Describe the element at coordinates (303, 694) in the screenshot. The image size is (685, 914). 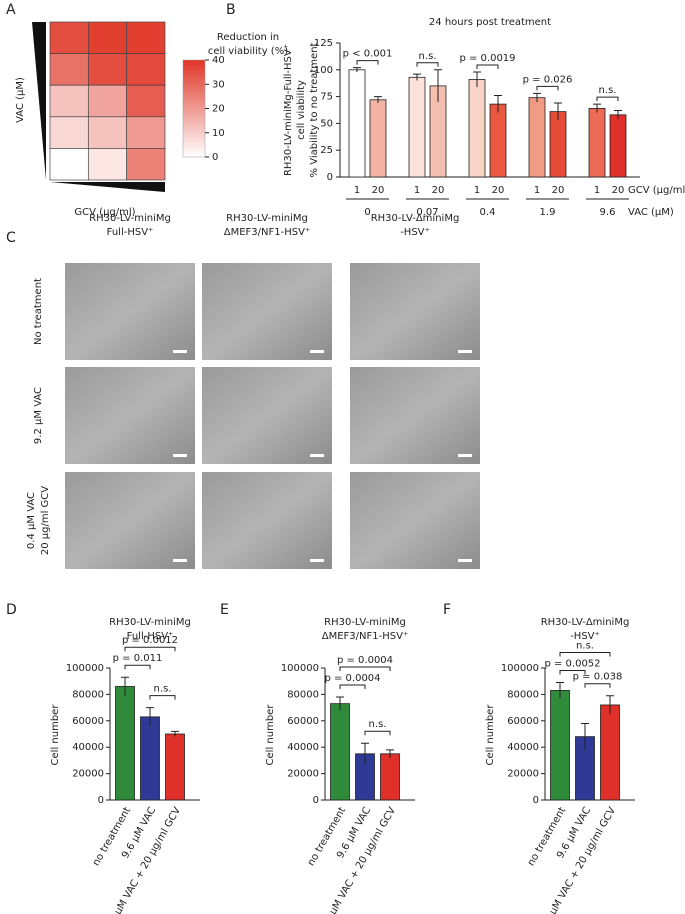
I see `y-tick-label: 80000` at that location.